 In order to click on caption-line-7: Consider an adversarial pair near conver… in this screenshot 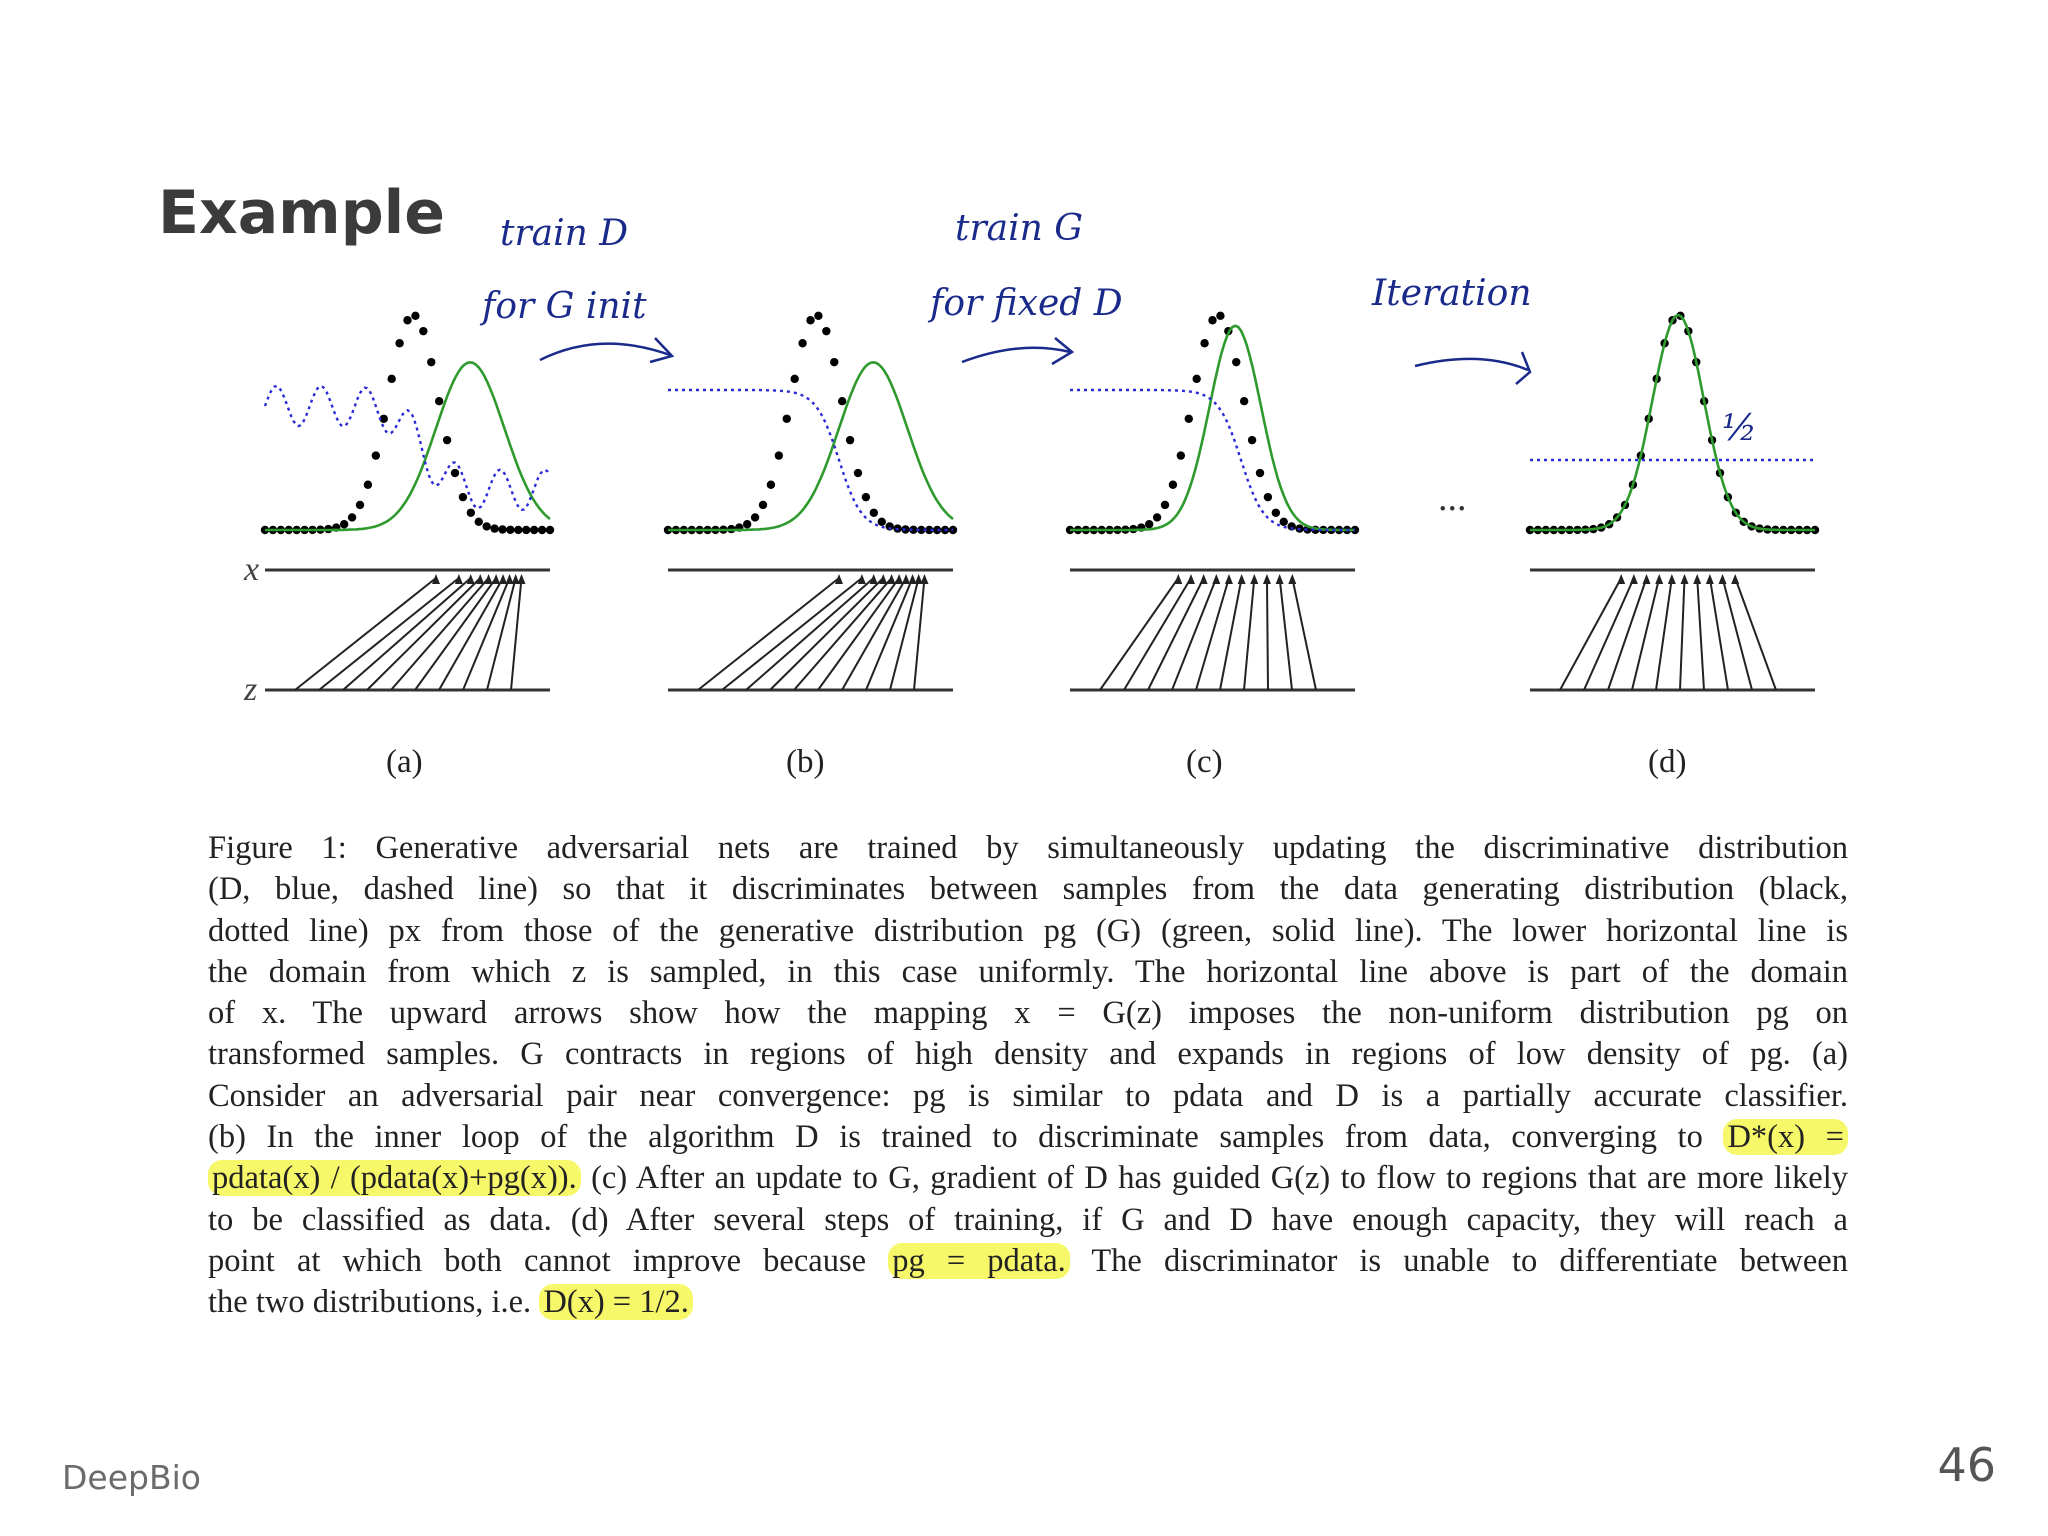, I will do `click(1028, 1095)`.